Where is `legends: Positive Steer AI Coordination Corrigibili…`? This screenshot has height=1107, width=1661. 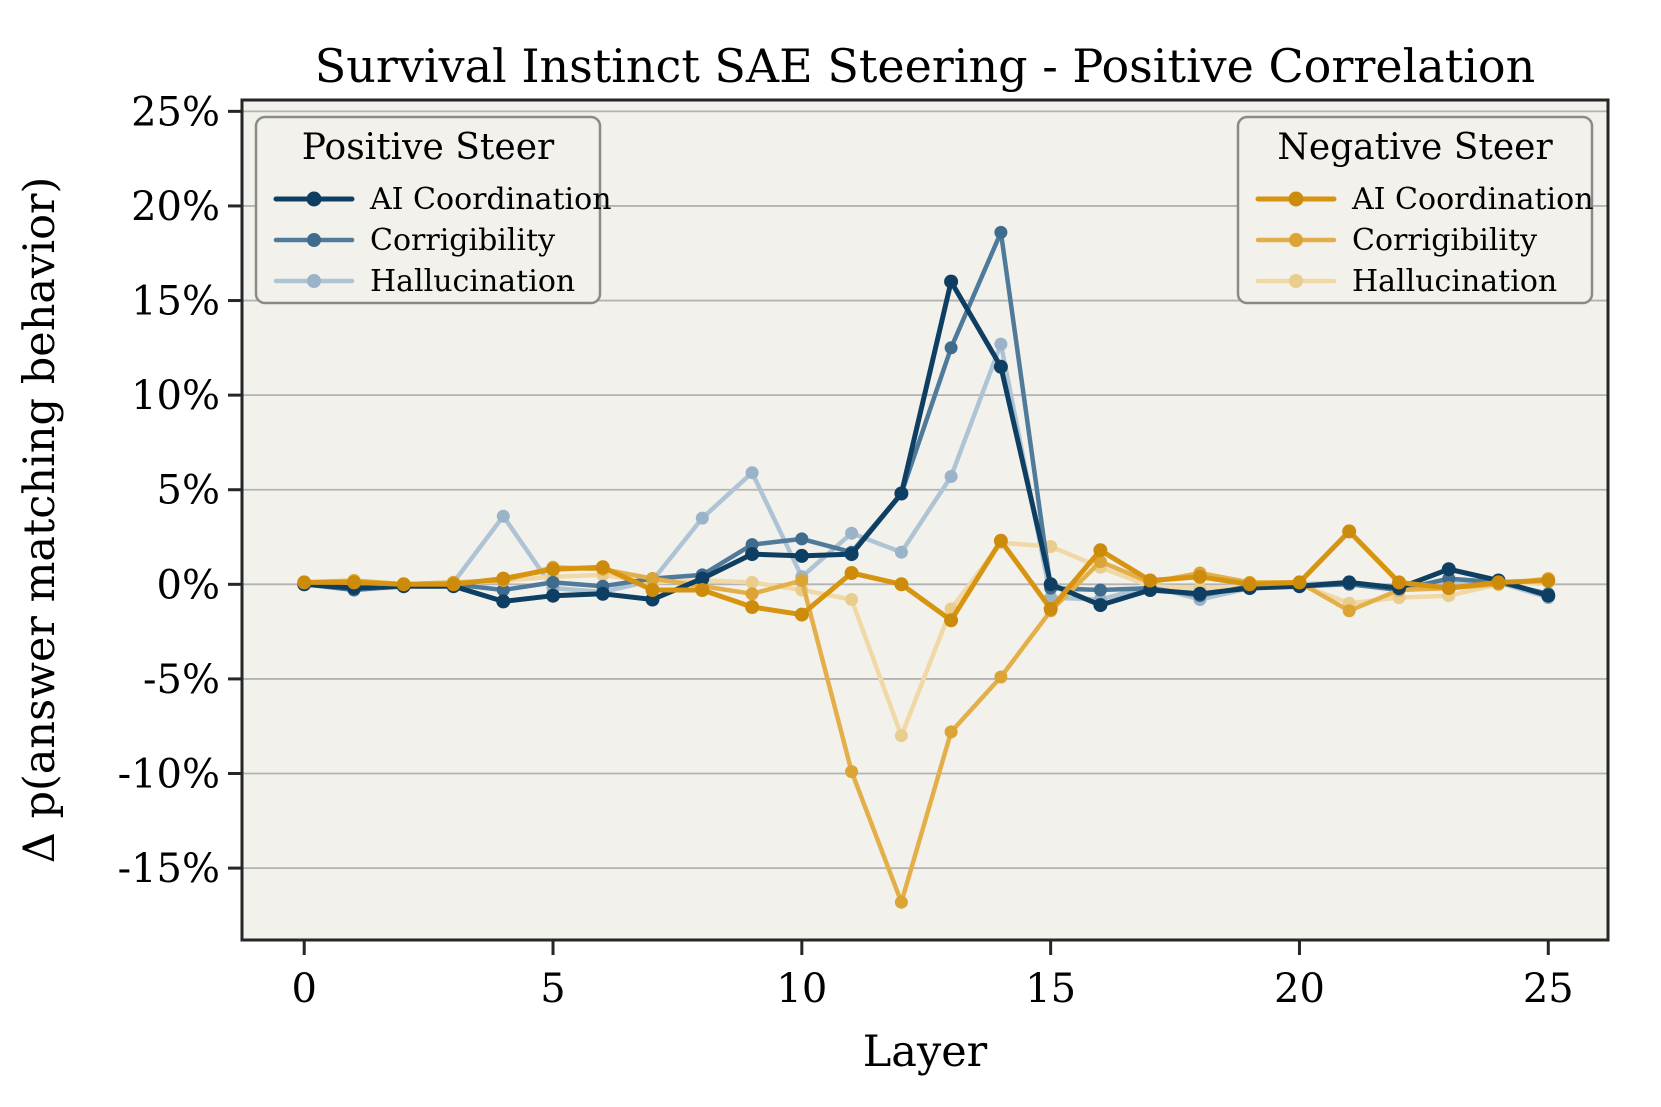
legends: Positive Steer AI Coordination Corrigibili… is located at coordinates (924, 210).